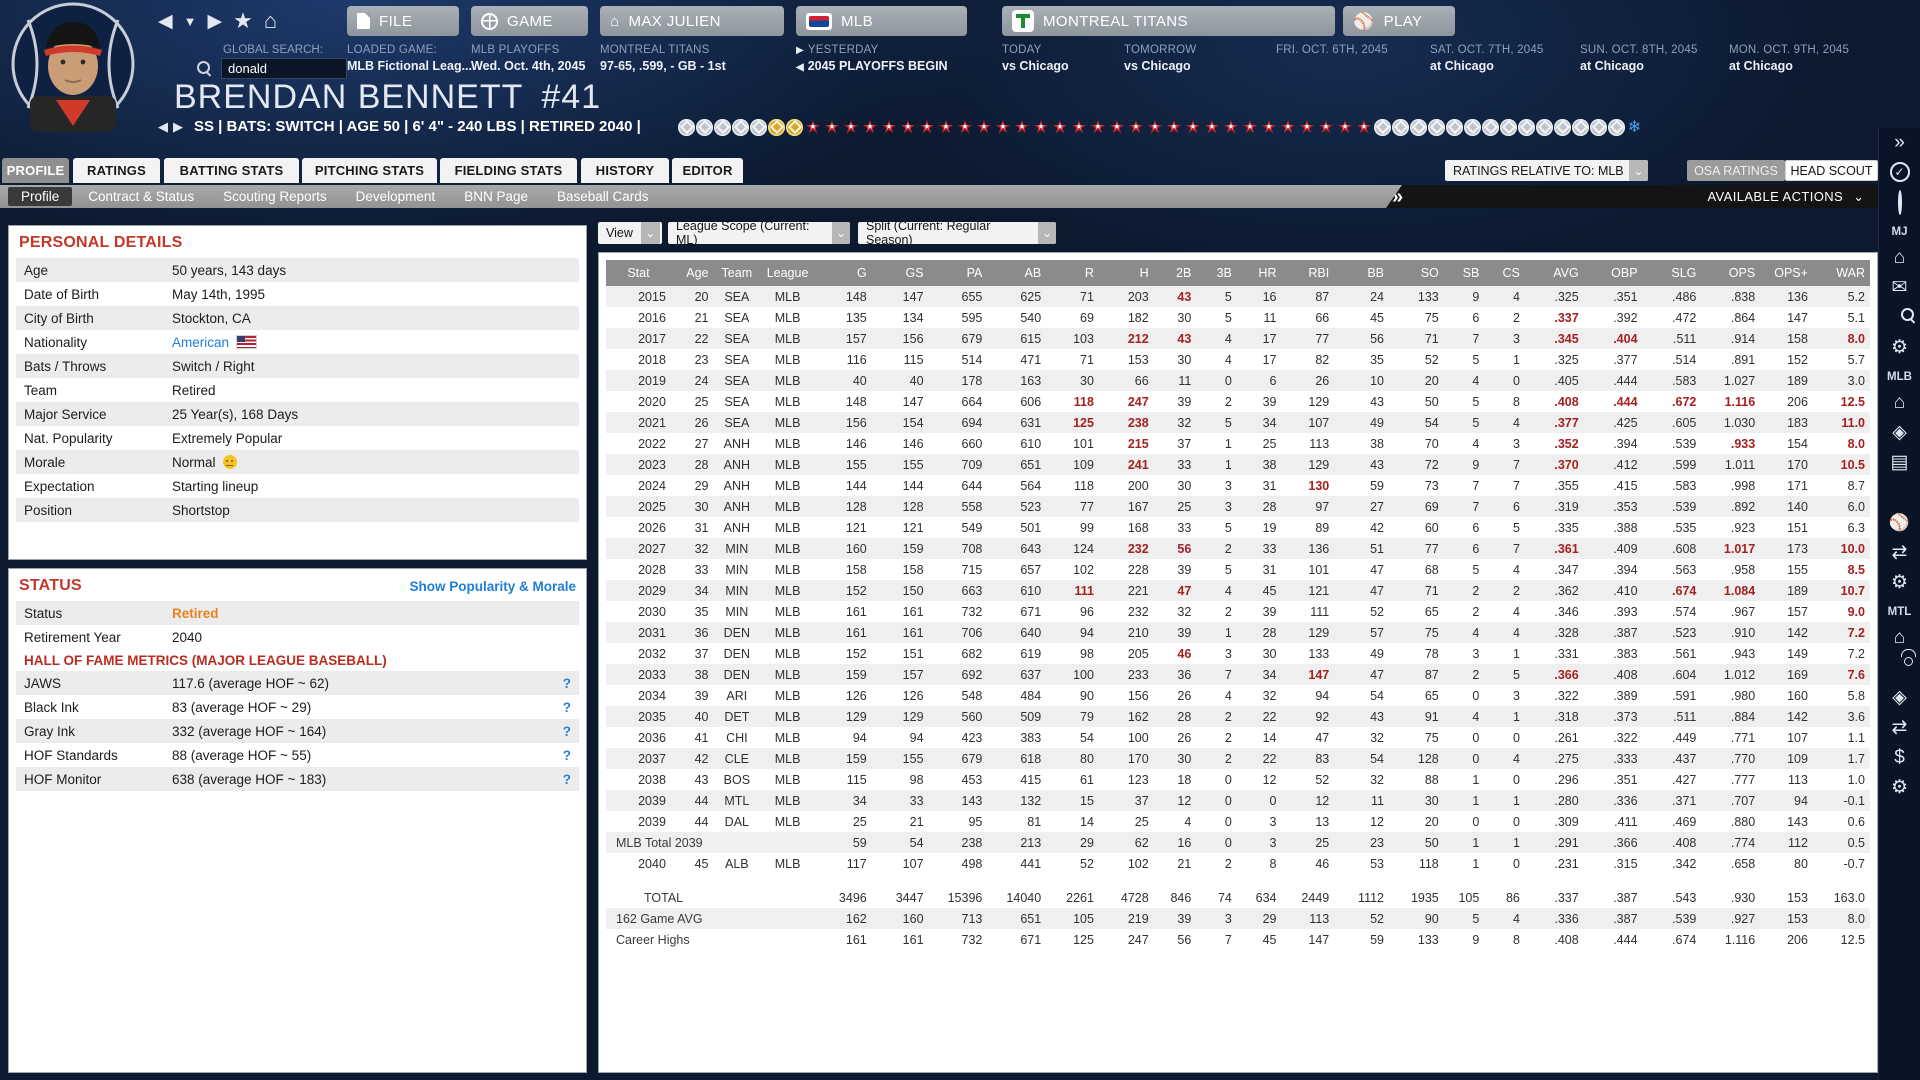 The image size is (1920, 1080). Describe the element at coordinates (1476, 485) in the screenshot. I see `stat-cell: 7` at that location.